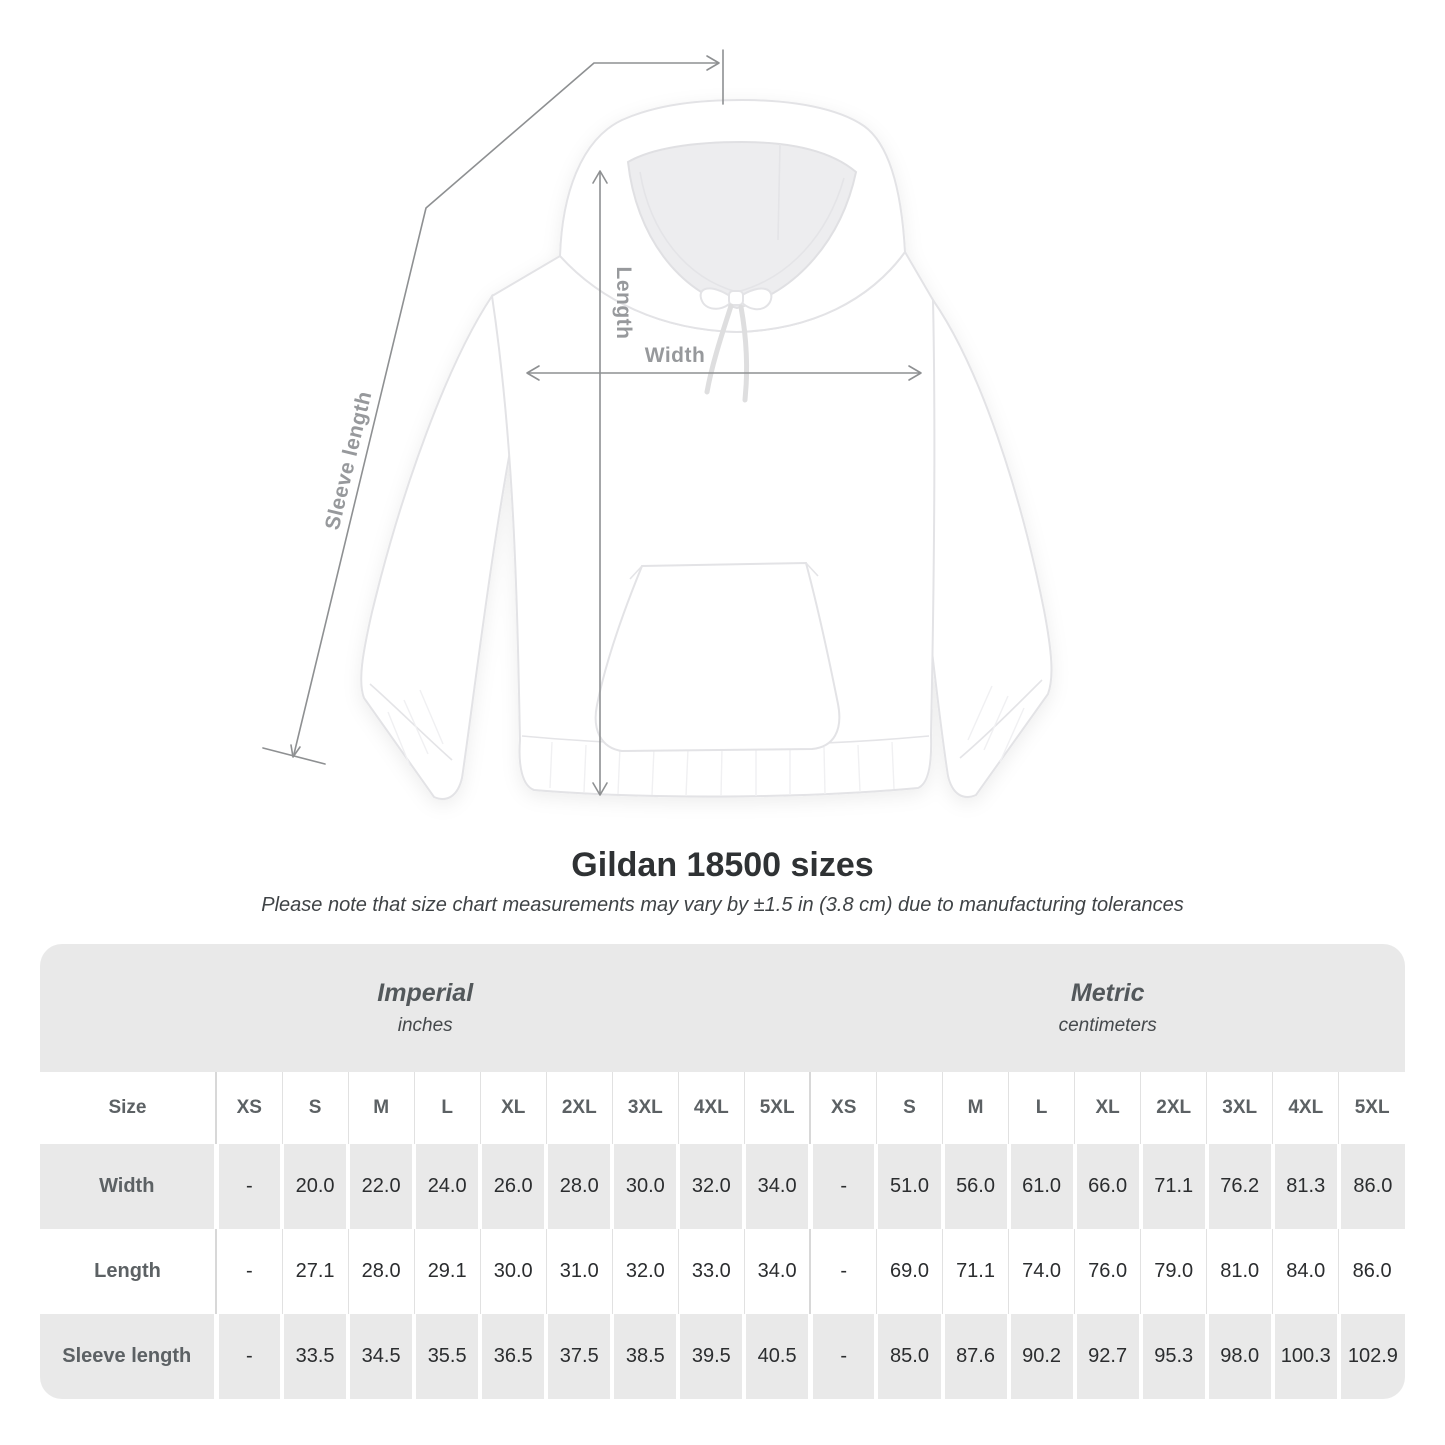 Image resolution: width=1445 pixels, height=1445 pixels. What do you see at coordinates (1106, 1356) in the screenshot?
I see `table-cell: 92.7` at bounding box center [1106, 1356].